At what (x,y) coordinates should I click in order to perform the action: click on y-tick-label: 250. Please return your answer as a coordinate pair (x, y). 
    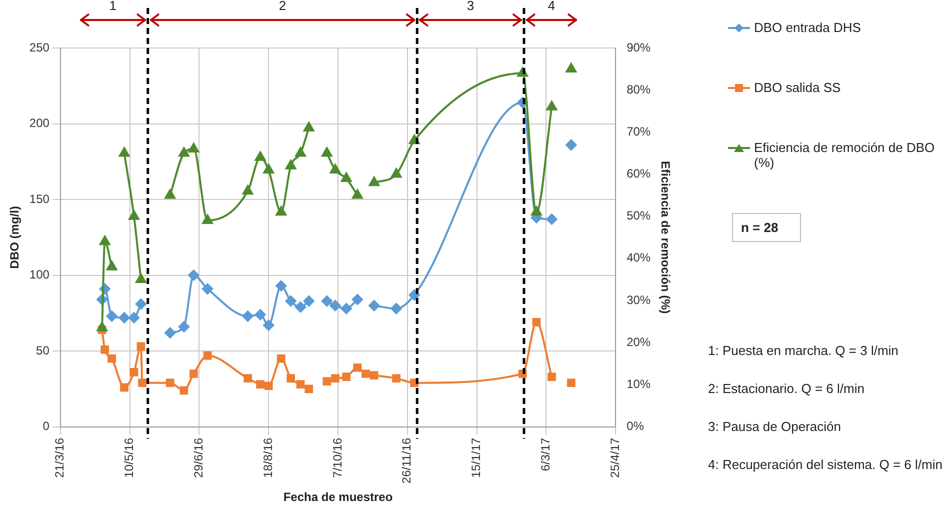
    Looking at the image, I should click on (39, 47).